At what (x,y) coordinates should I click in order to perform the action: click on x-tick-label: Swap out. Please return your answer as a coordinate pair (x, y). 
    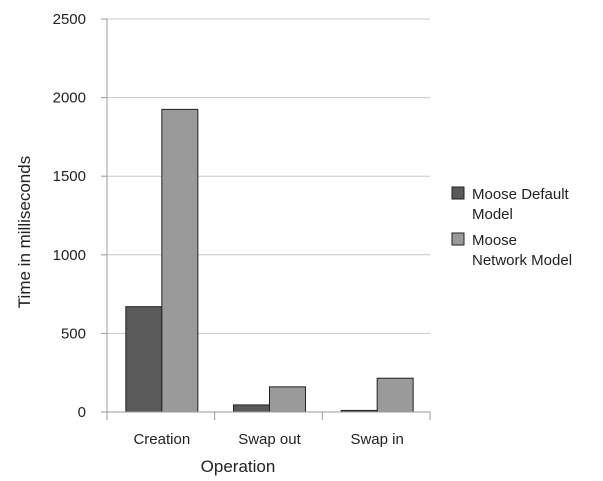
    Looking at the image, I should click on (269, 439).